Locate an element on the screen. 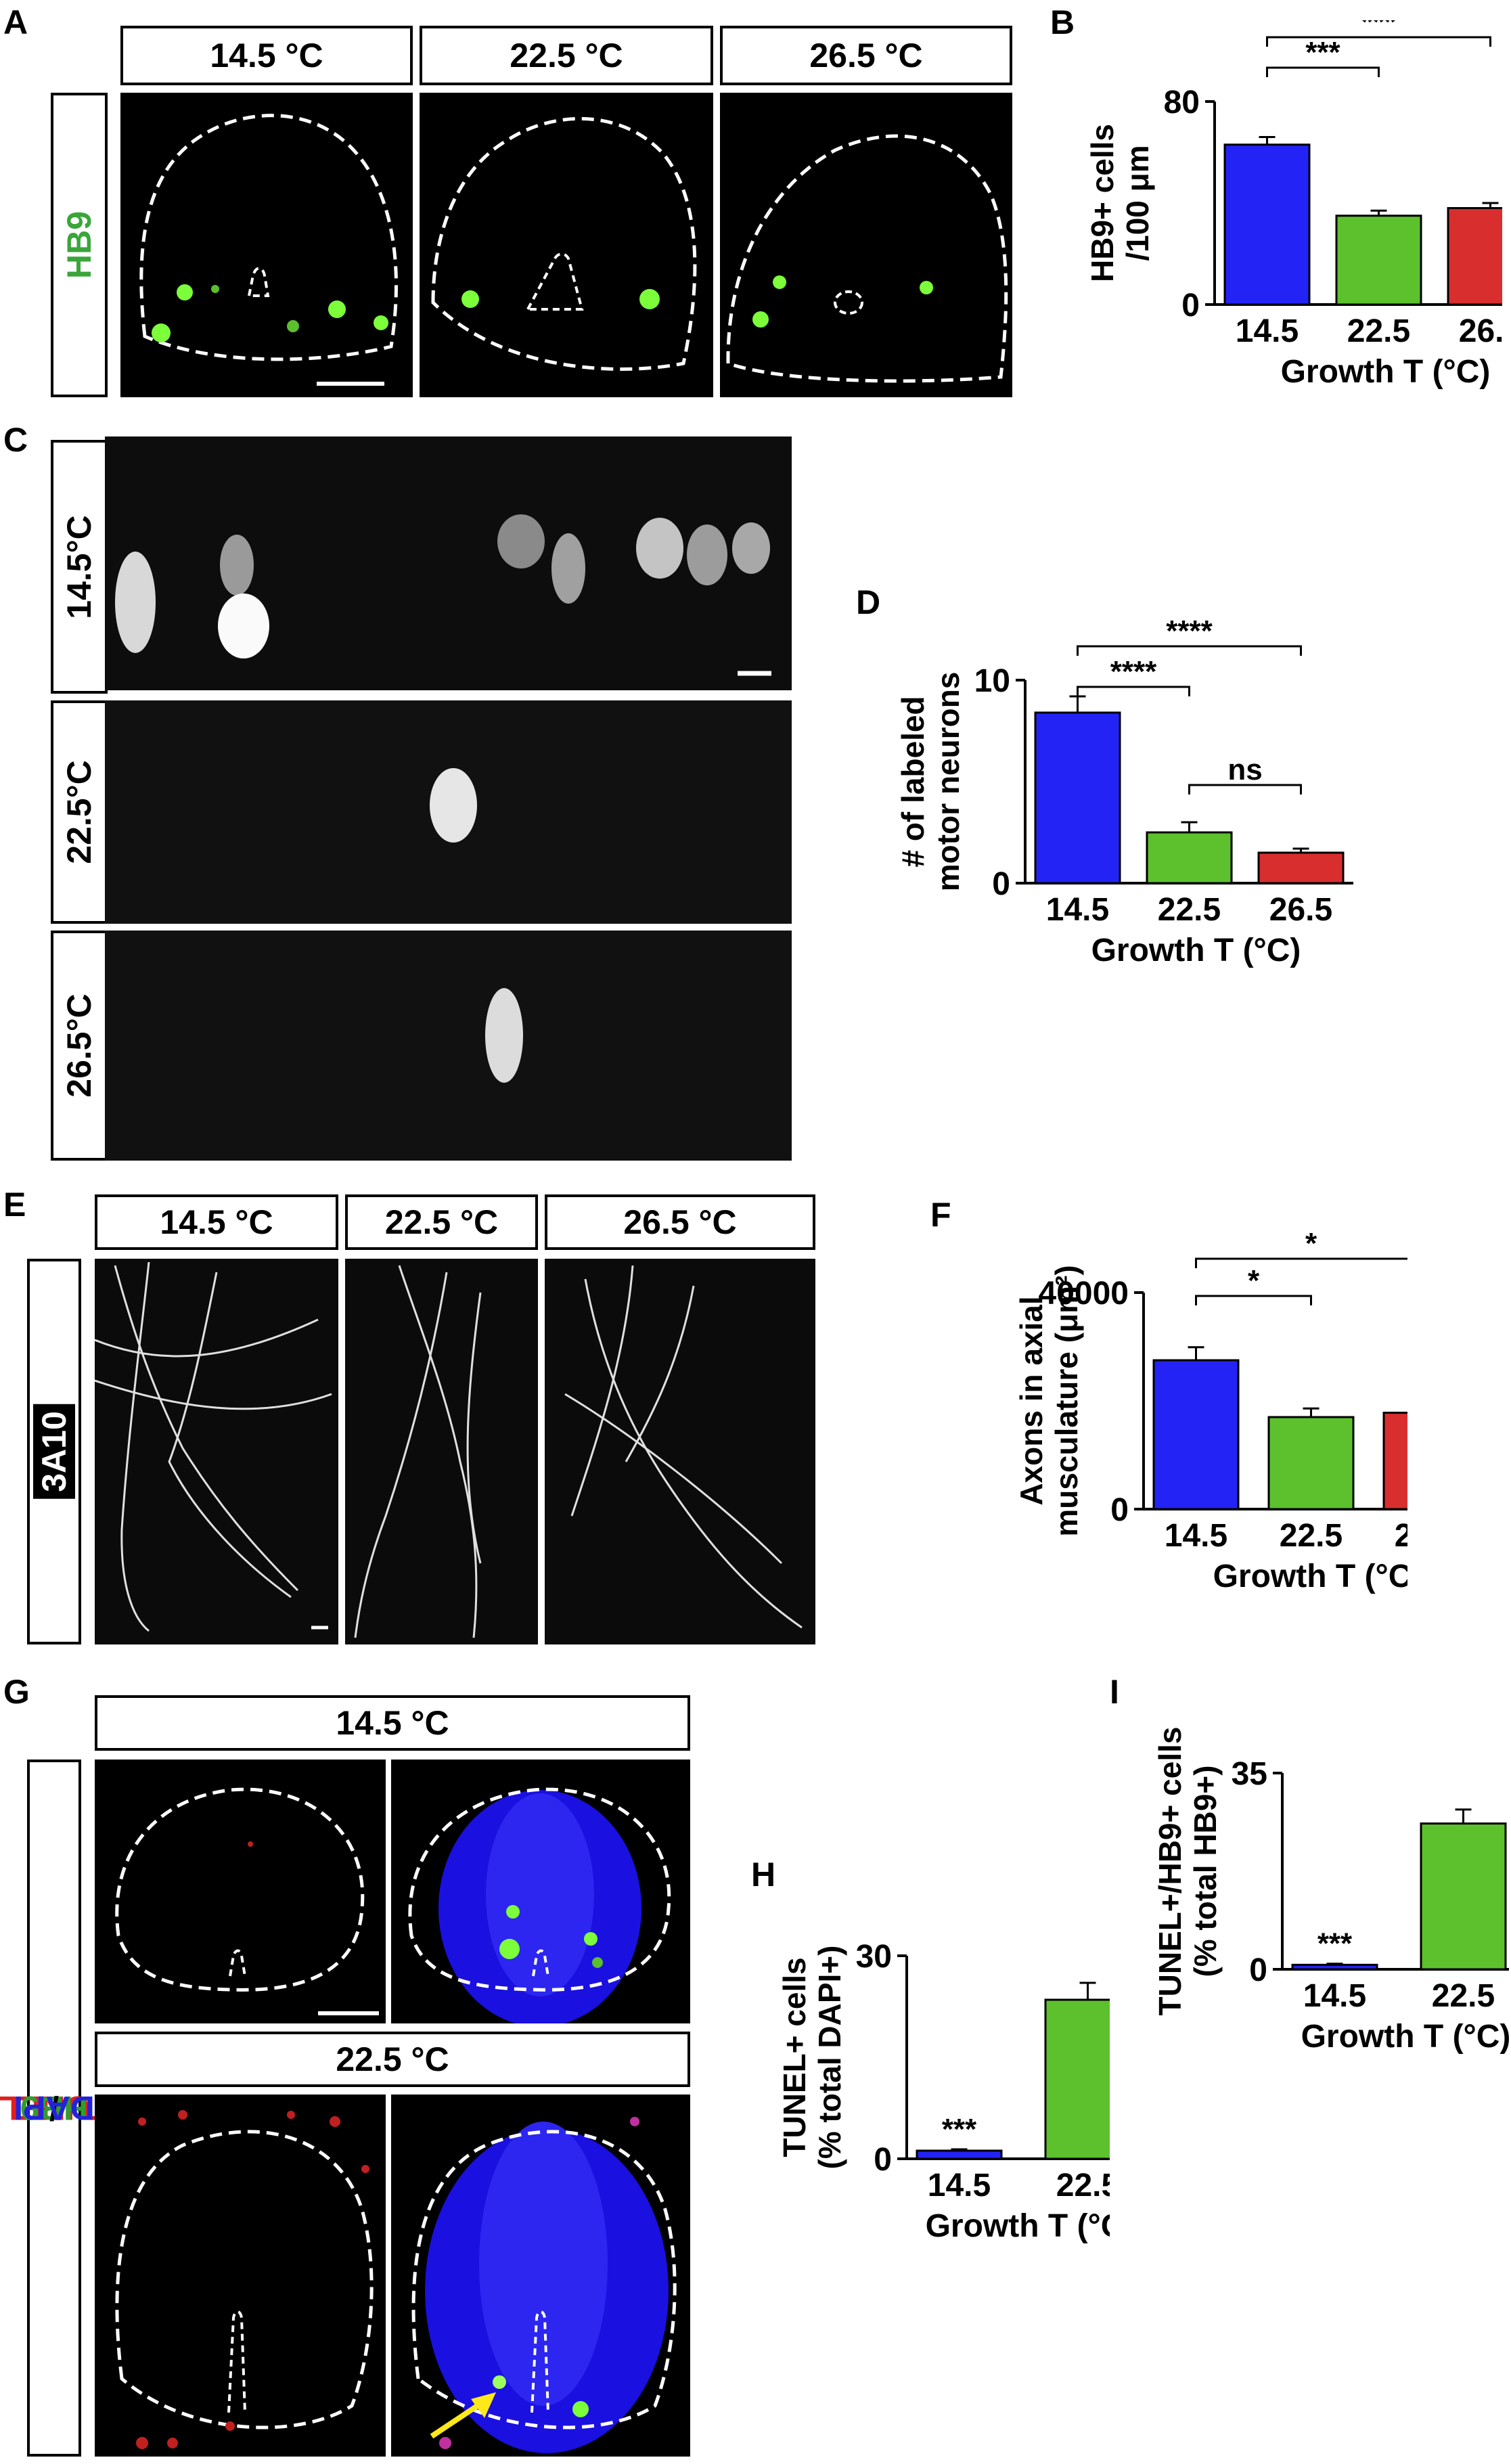 This screenshot has height=2464, width=1511. y-axis-label: # of labeledmotor neurons is located at coordinates (931, 782).